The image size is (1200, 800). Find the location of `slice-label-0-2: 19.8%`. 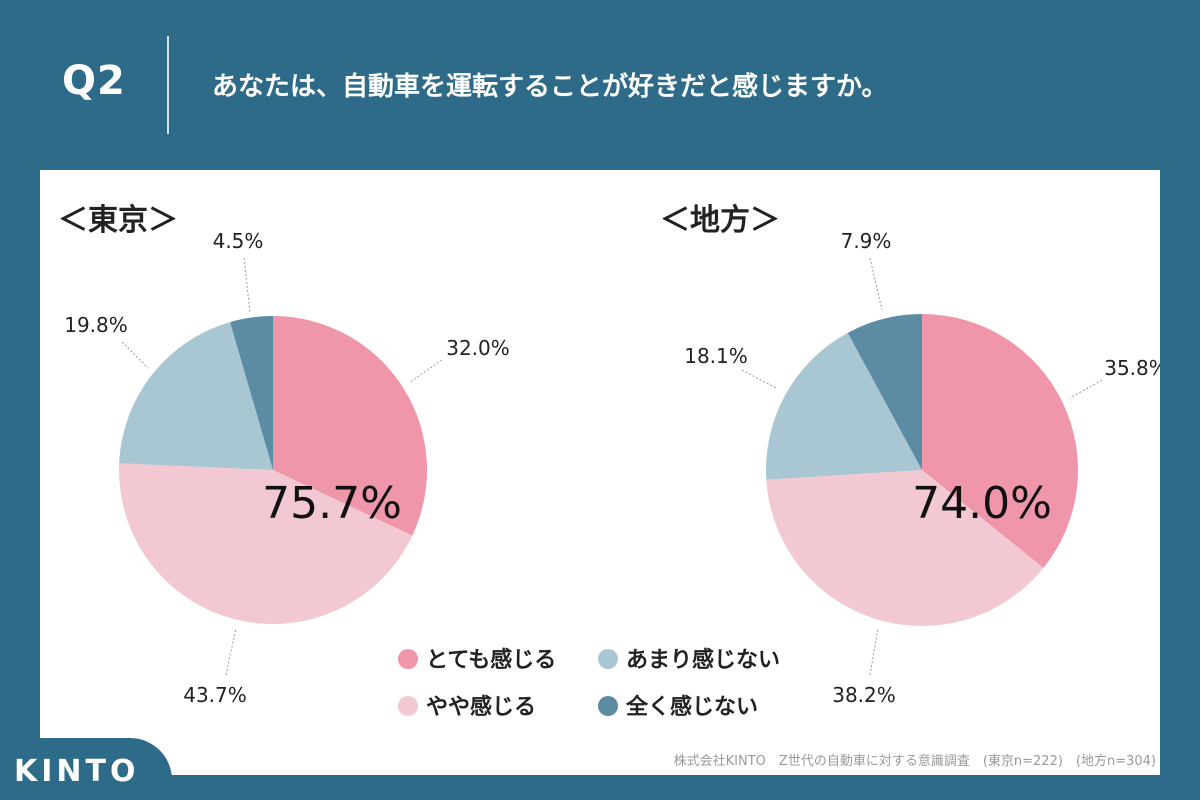

slice-label-0-2: 19.8% is located at coordinates (96, 325).